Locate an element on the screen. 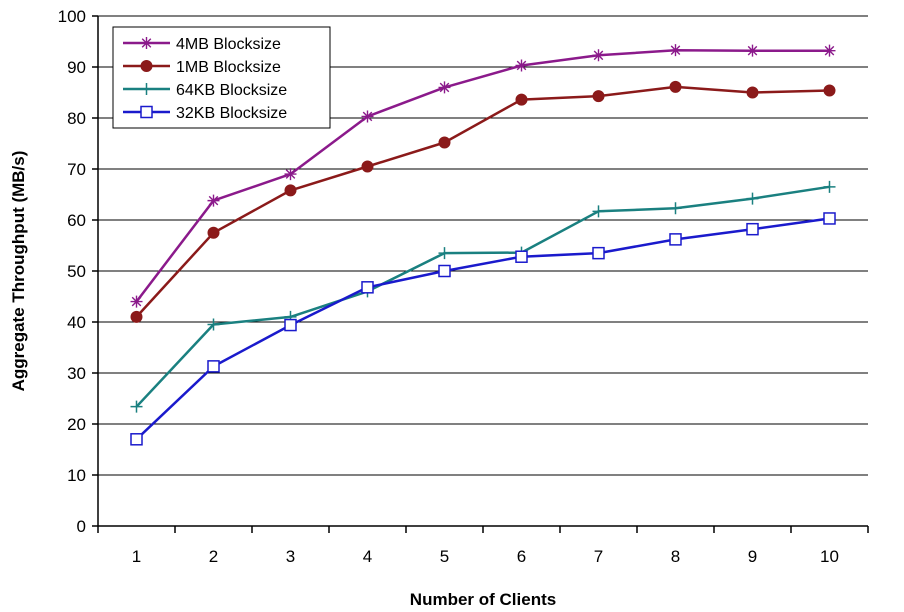 Image resolution: width=904 pixels, height=612 pixels. y-tick-label: 30 is located at coordinates (76, 373).